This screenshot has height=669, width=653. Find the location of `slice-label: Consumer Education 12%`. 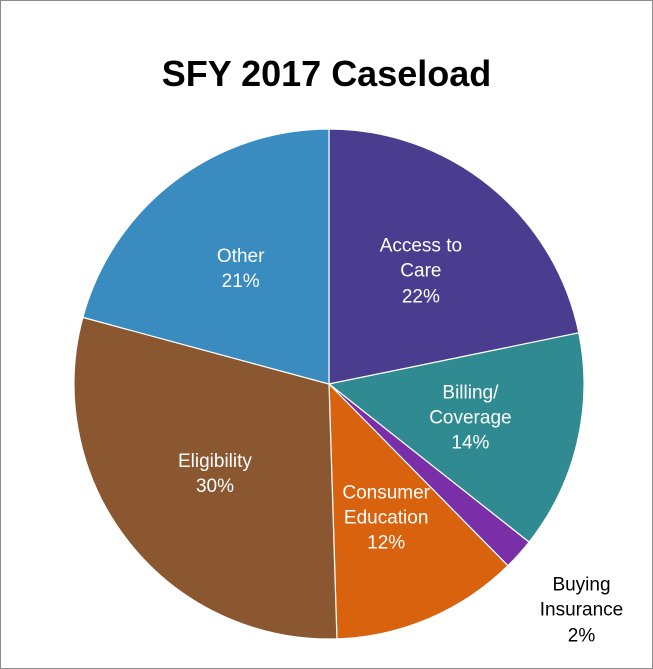

slice-label: Consumer Education 12% is located at coordinates (386, 517).